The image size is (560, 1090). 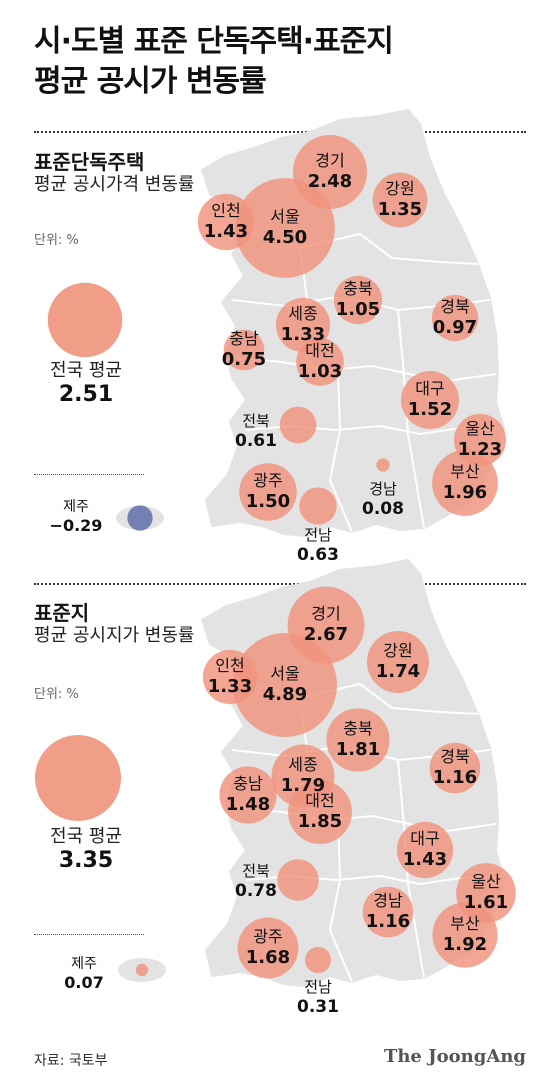 What do you see at coordinates (248, 804) in the screenshot?
I see `region-value: 1.48` at bounding box center [248, 804].